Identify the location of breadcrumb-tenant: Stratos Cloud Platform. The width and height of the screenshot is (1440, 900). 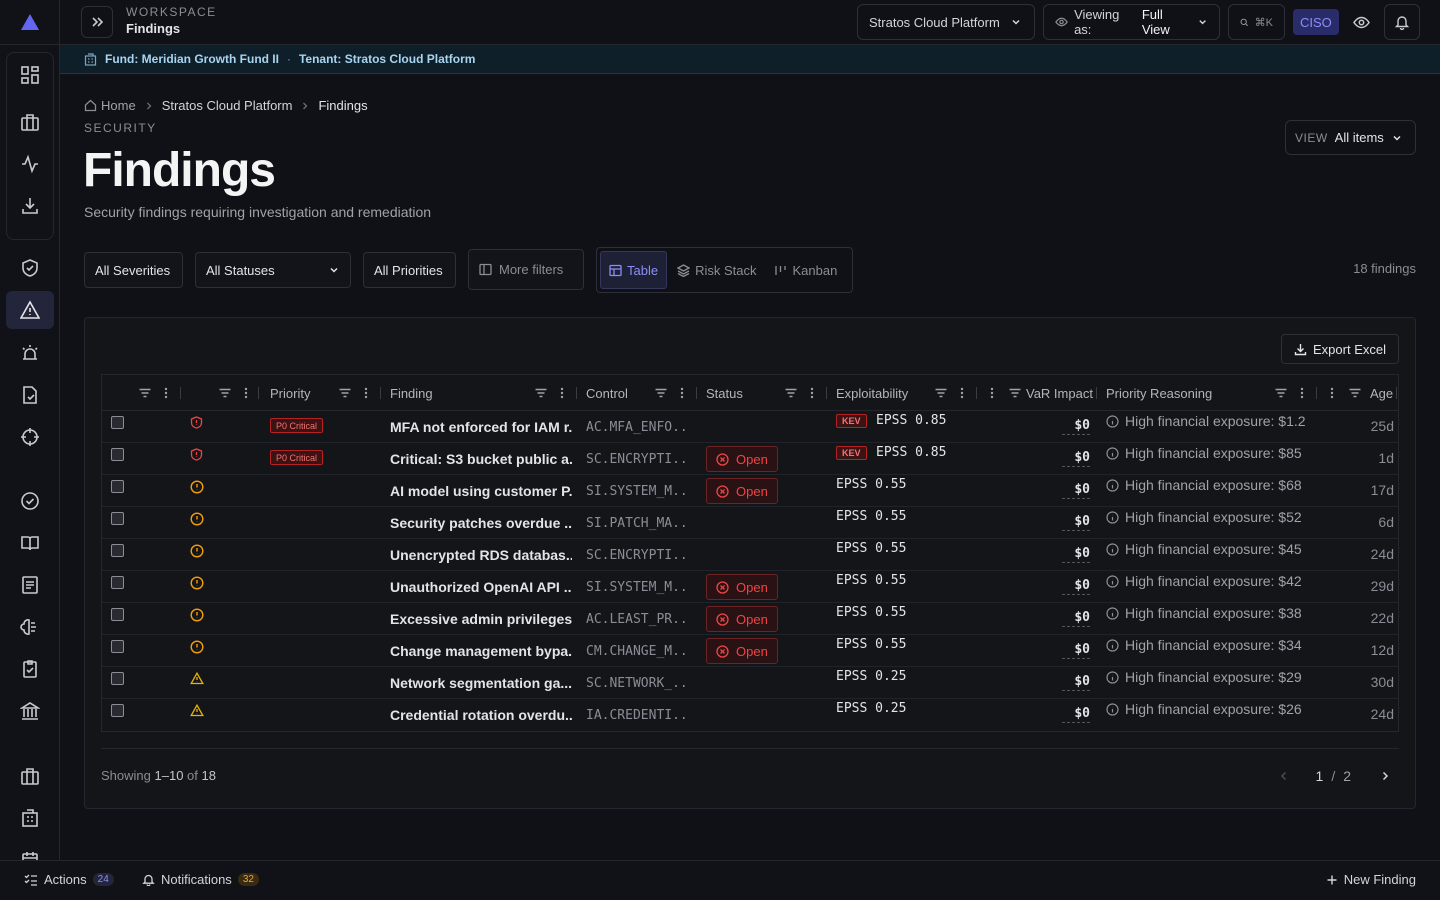
(227, 105).